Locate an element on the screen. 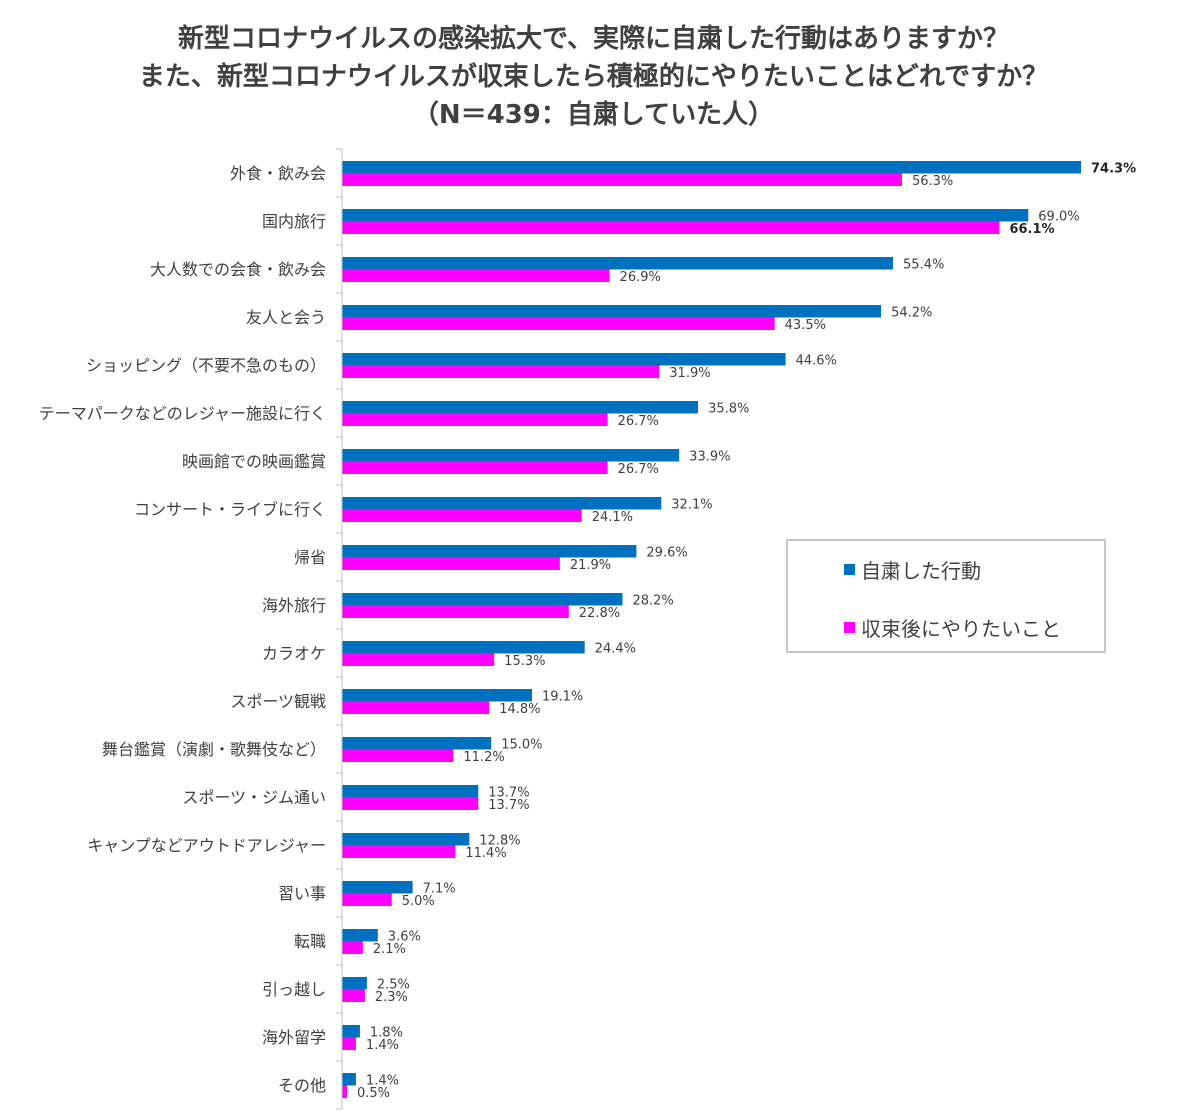 This screenshot has height=1117, width=1187. data-label-series1: 55.4% is located at coordinates (923, 265).